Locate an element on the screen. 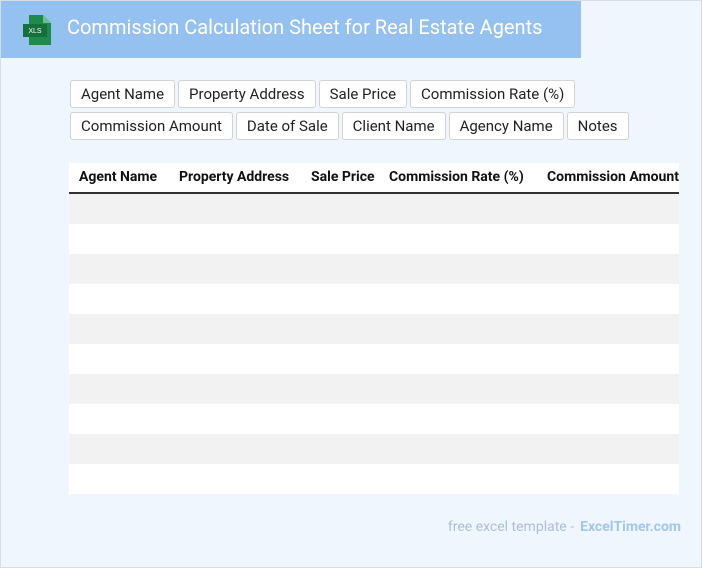 Image resolution: width=702 pixels, height=568 pixels. field-tag: Client Name is located at coordinates (393, 126).